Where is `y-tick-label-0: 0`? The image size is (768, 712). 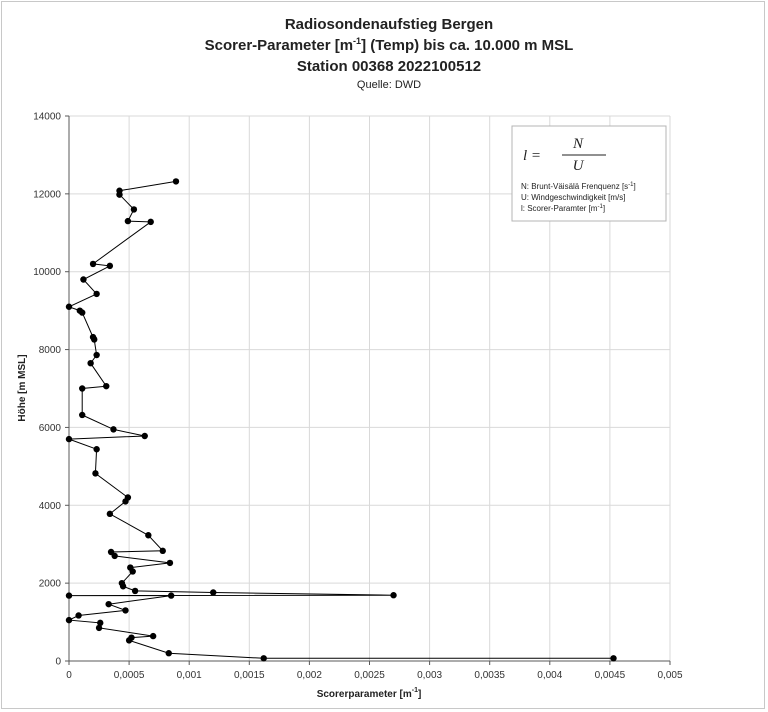 y-tick-label-0: 0 is located at coordinates (58, 662).